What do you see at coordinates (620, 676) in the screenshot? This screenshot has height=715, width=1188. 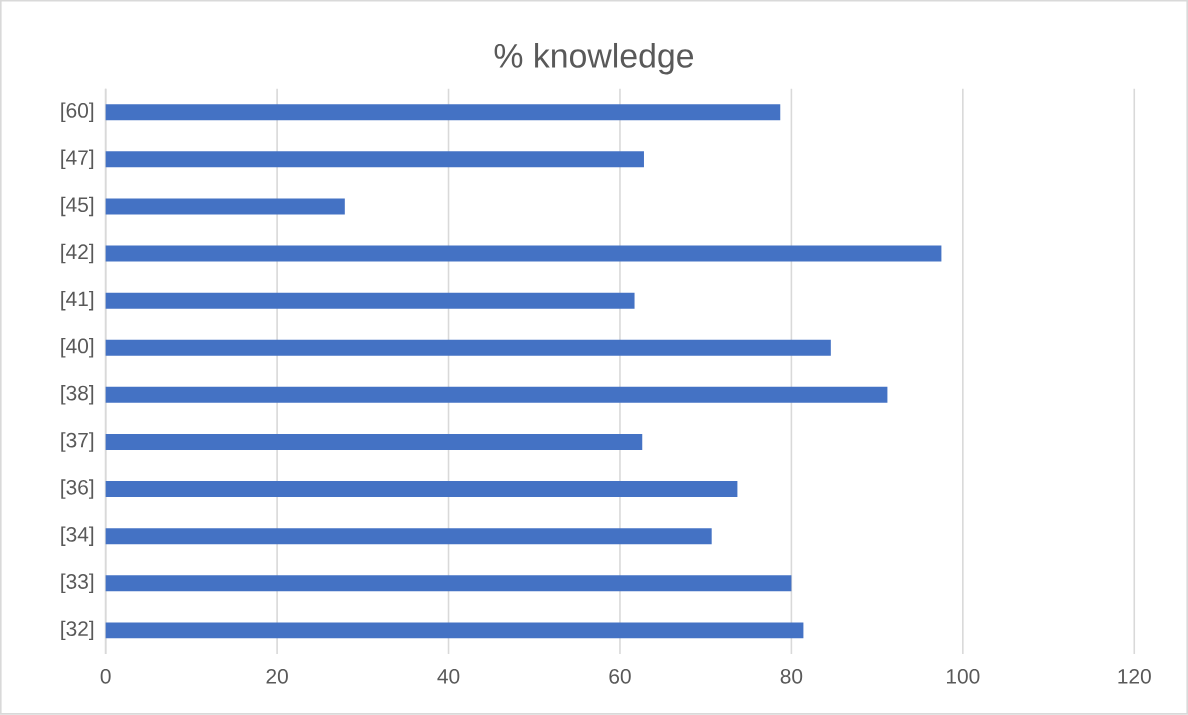 I see `x-tick-label: 60` at bounding box center [620, 676].